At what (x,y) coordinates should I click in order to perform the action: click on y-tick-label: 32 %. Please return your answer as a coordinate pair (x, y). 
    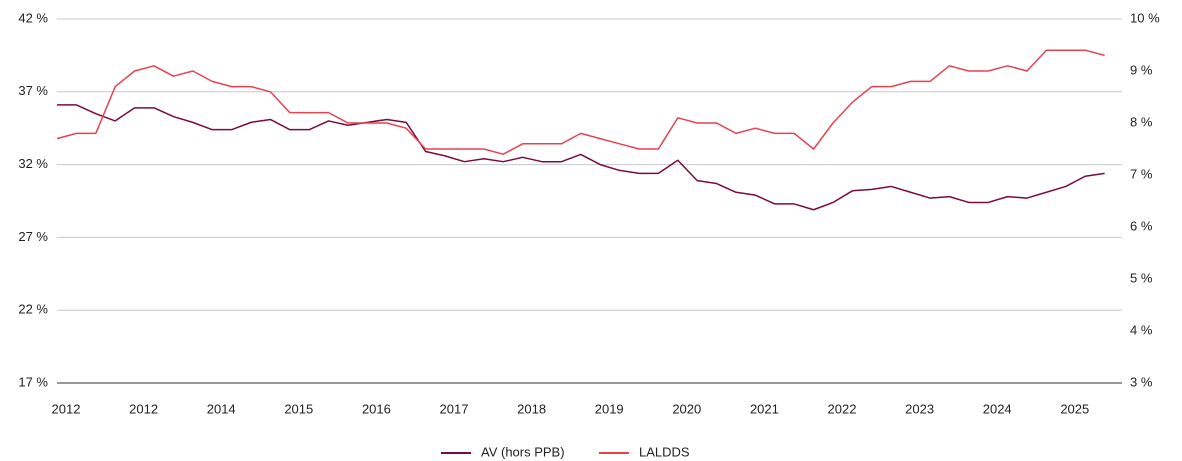
    Looking at the image, I should click on (33, 163).